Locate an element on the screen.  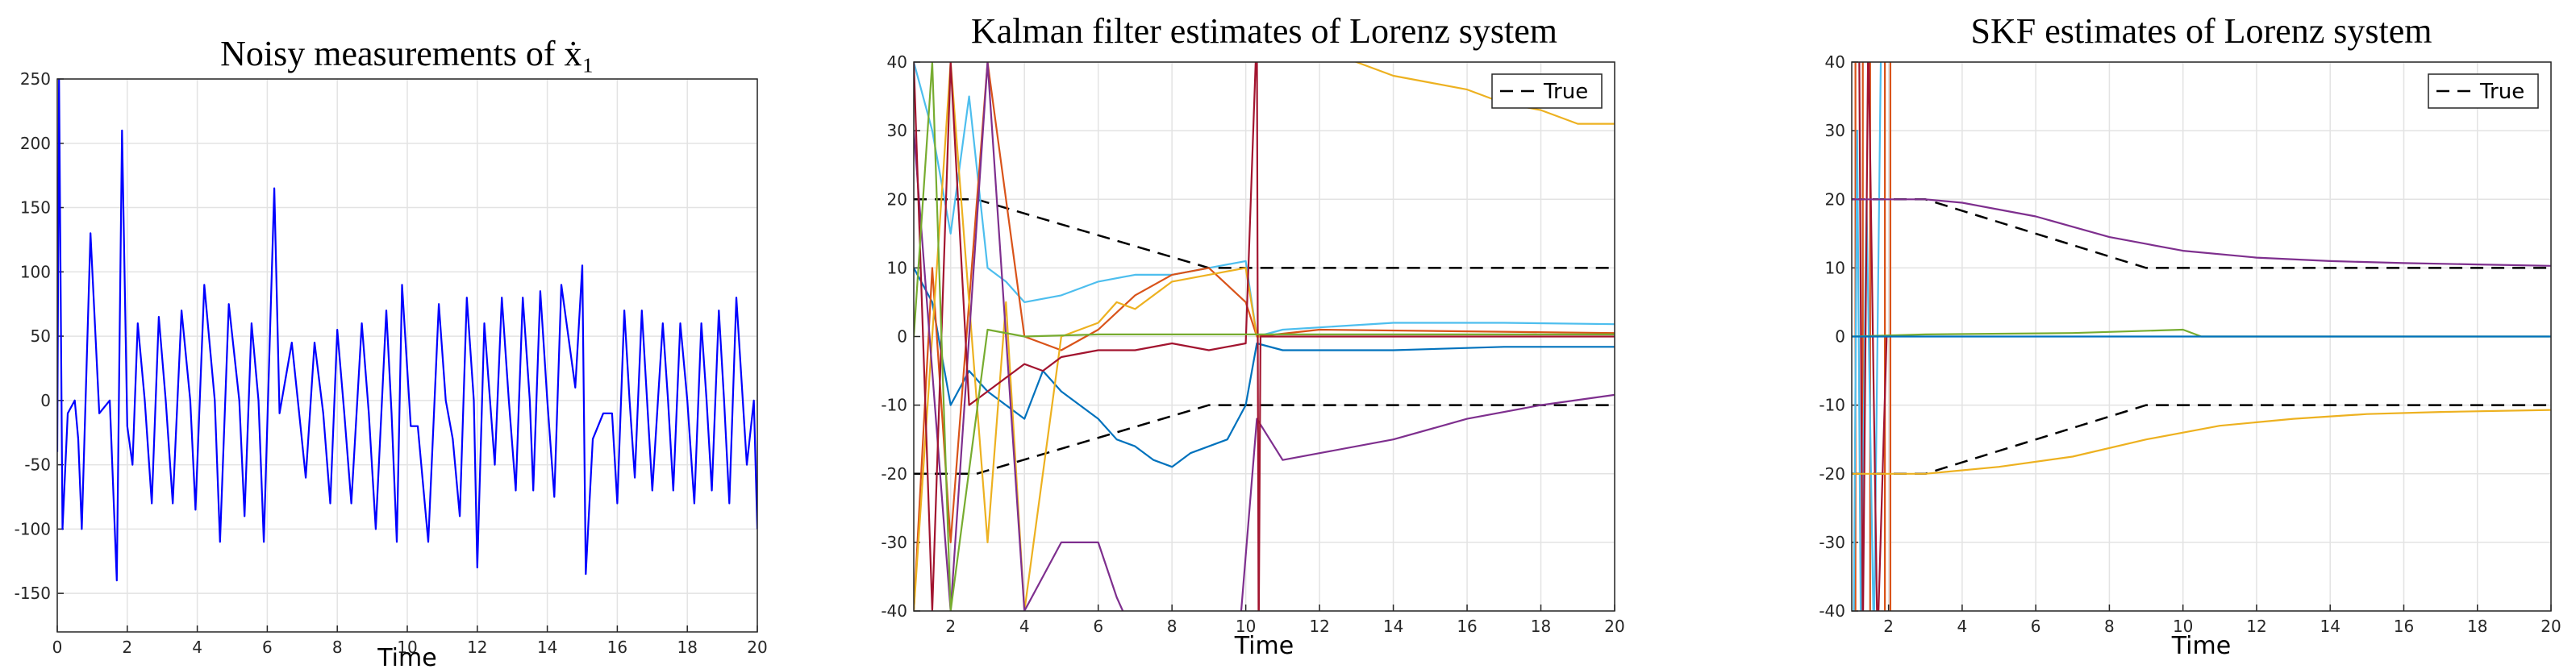
y-tick-label: 50 is located at coordinates (41, 336).